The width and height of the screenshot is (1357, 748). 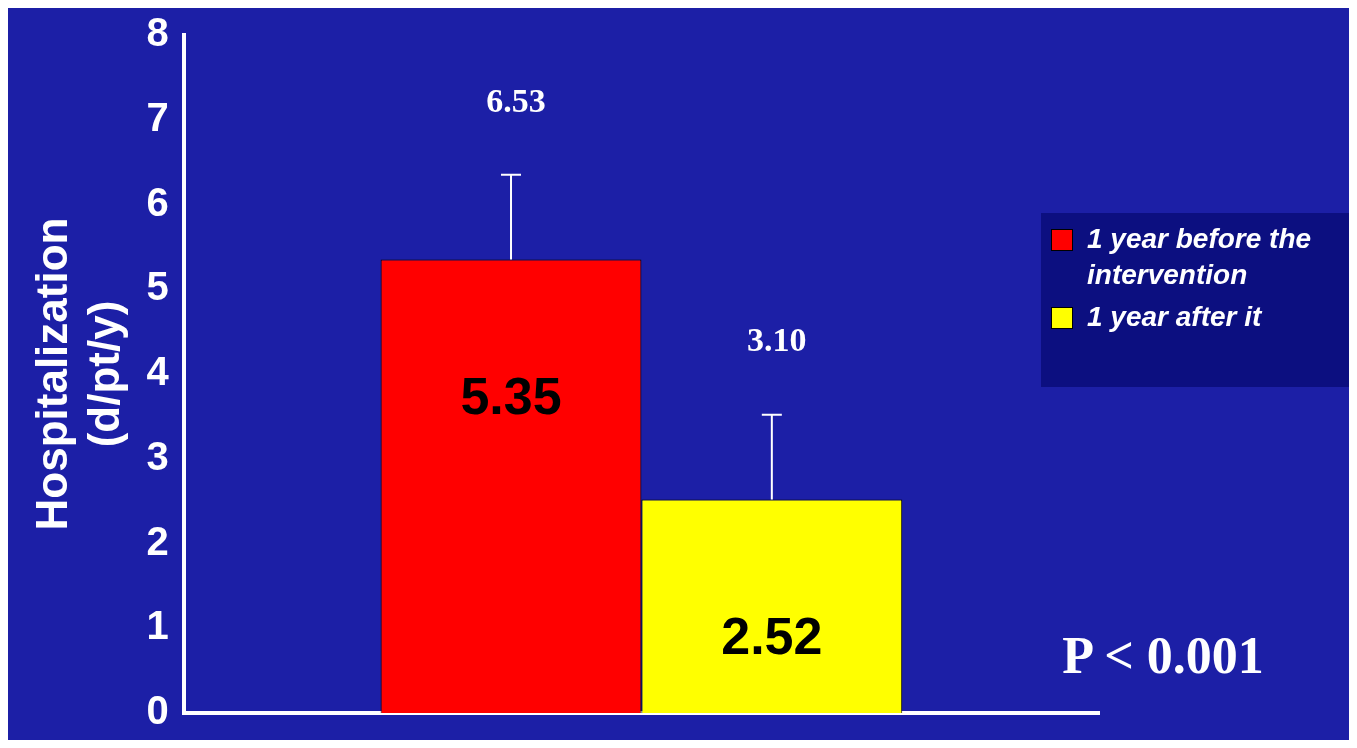 What do you see at coordinates (157, 116) in the screenshot?
I see `y-tick-label: 7` at bounding box center [157, 116].